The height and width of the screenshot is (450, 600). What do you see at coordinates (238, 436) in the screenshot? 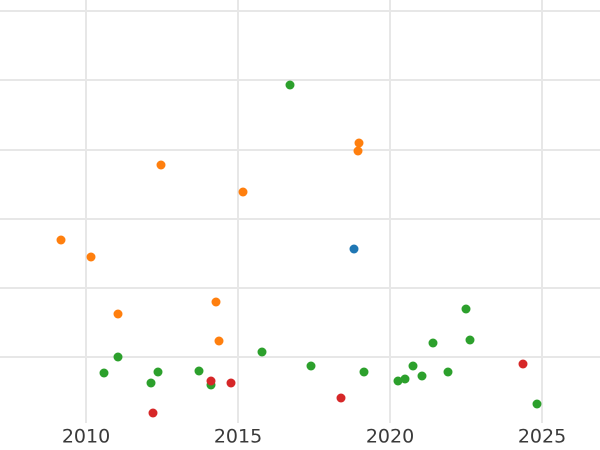
I see `x-tick-label: 2015` at bounding box center [238, 436].